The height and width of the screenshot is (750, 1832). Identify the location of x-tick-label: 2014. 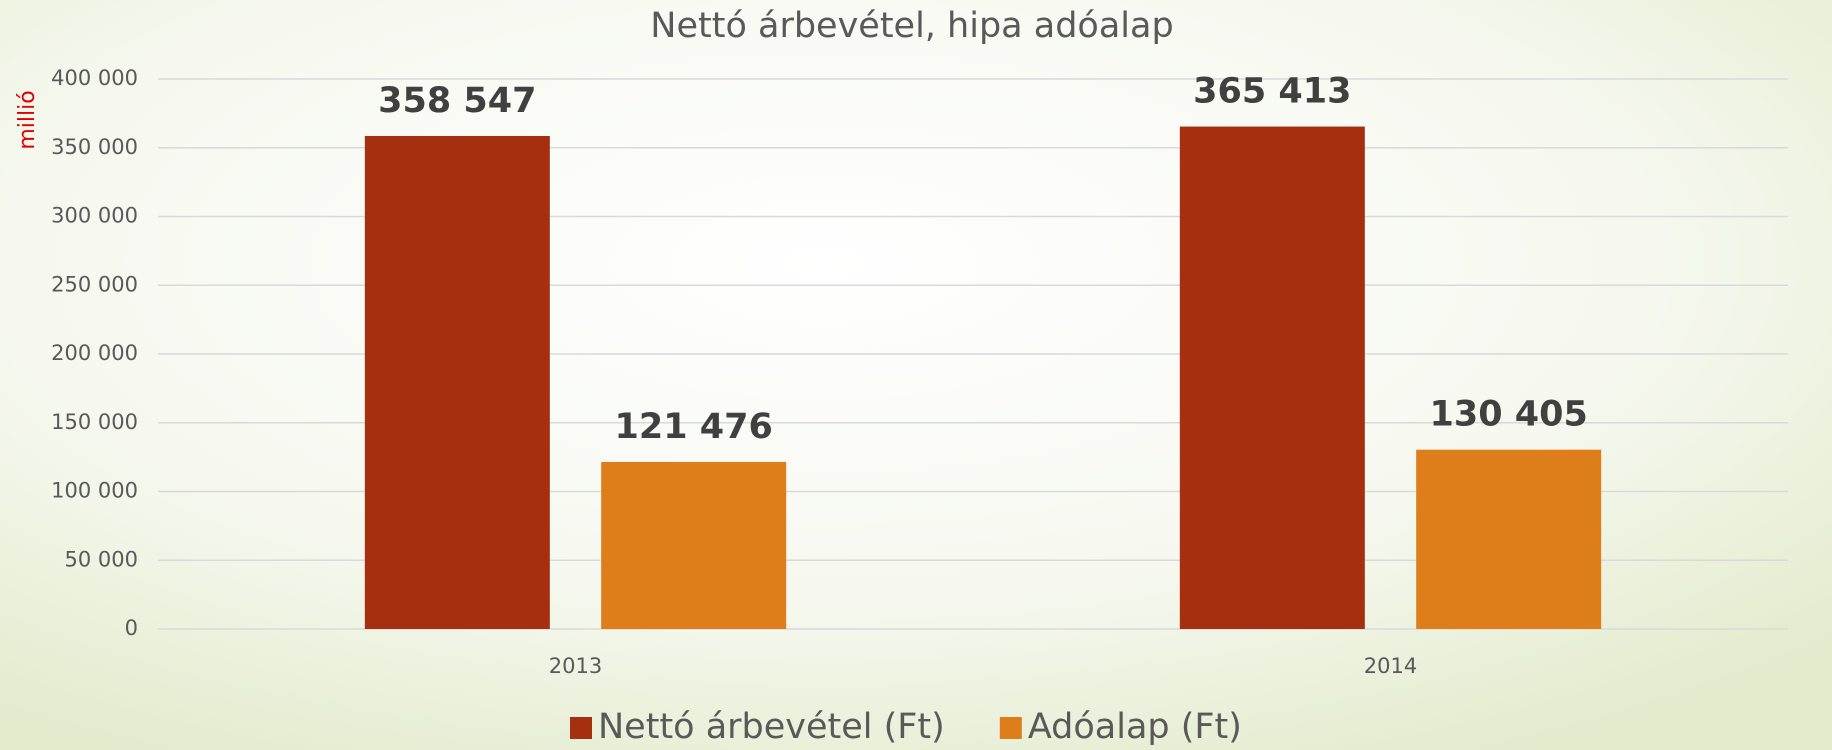
(1390, 666).